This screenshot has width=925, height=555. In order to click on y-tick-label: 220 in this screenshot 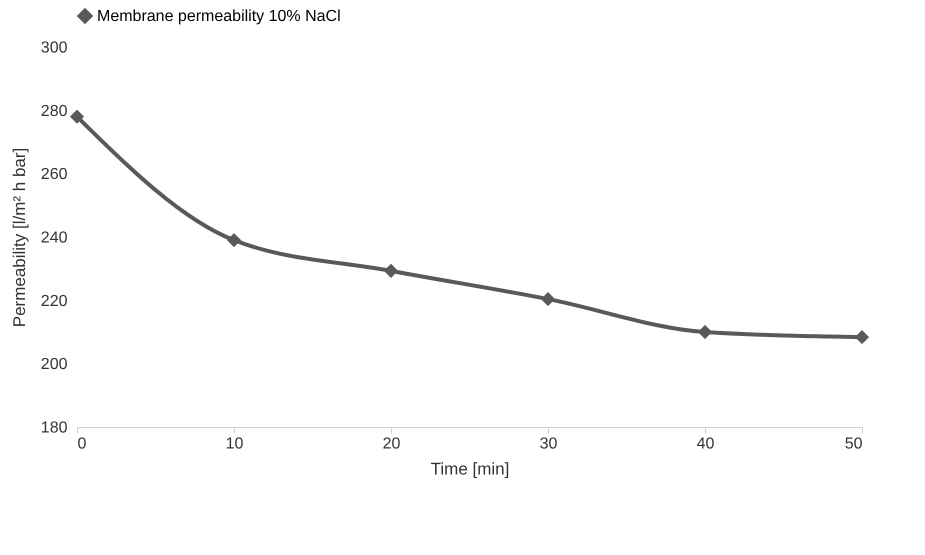, I will do `click(54, 301)`.